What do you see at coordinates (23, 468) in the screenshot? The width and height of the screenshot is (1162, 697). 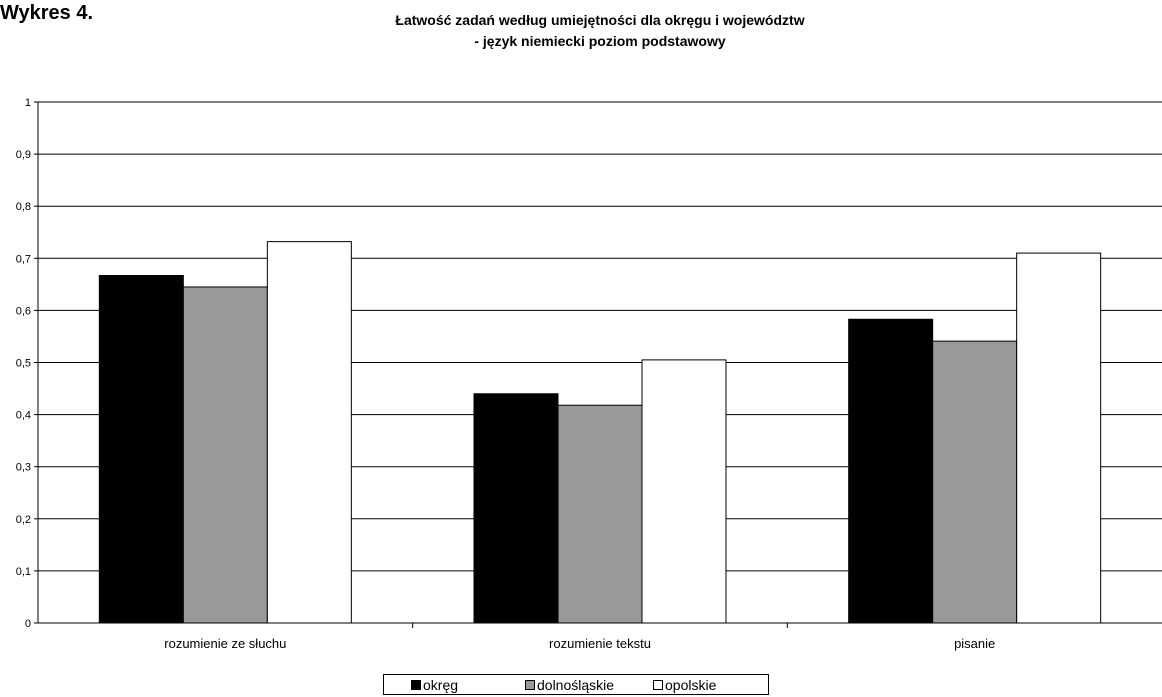 I see `y-tick-label: 0,3` at bounding box center [23, 468].